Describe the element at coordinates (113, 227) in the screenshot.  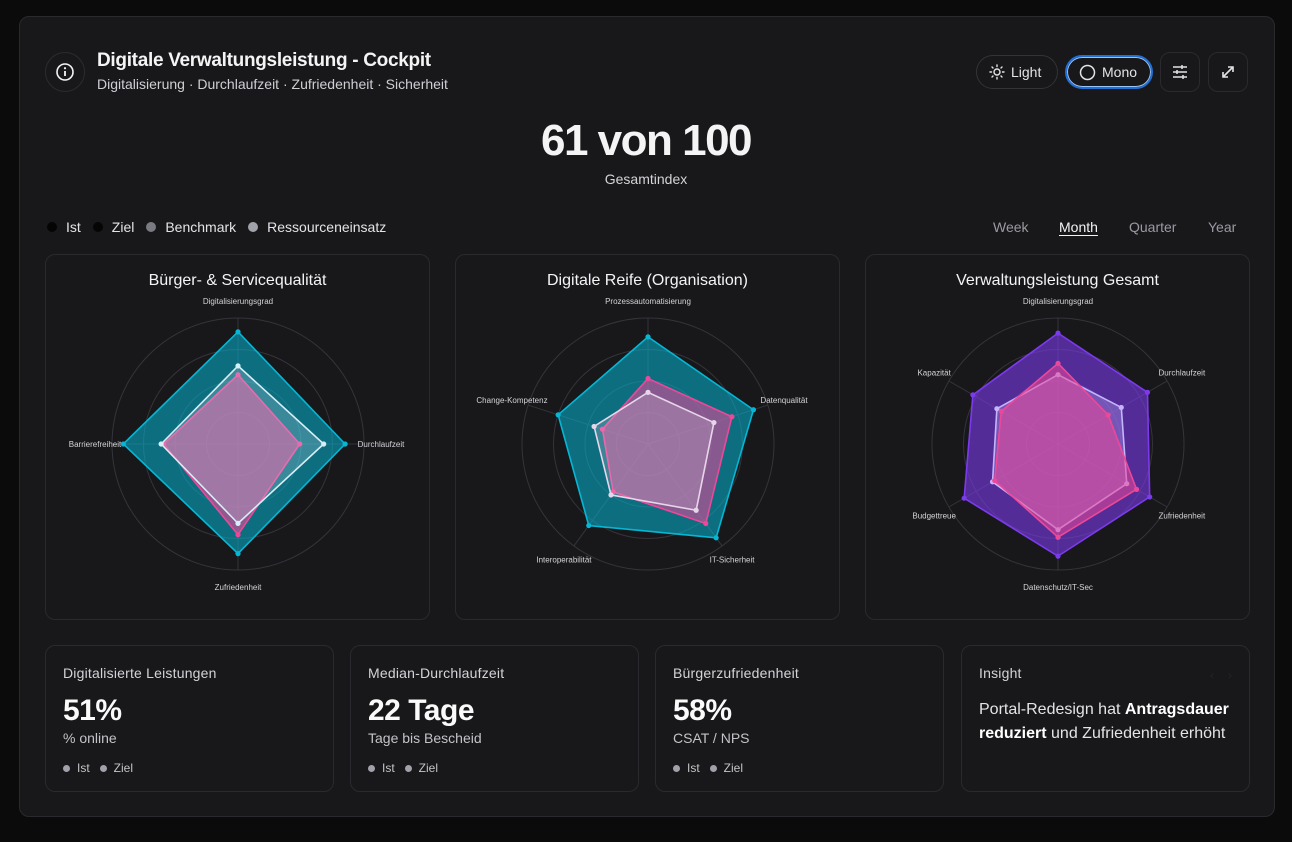
I see `legend-item-ziel: Ziel` at that location.